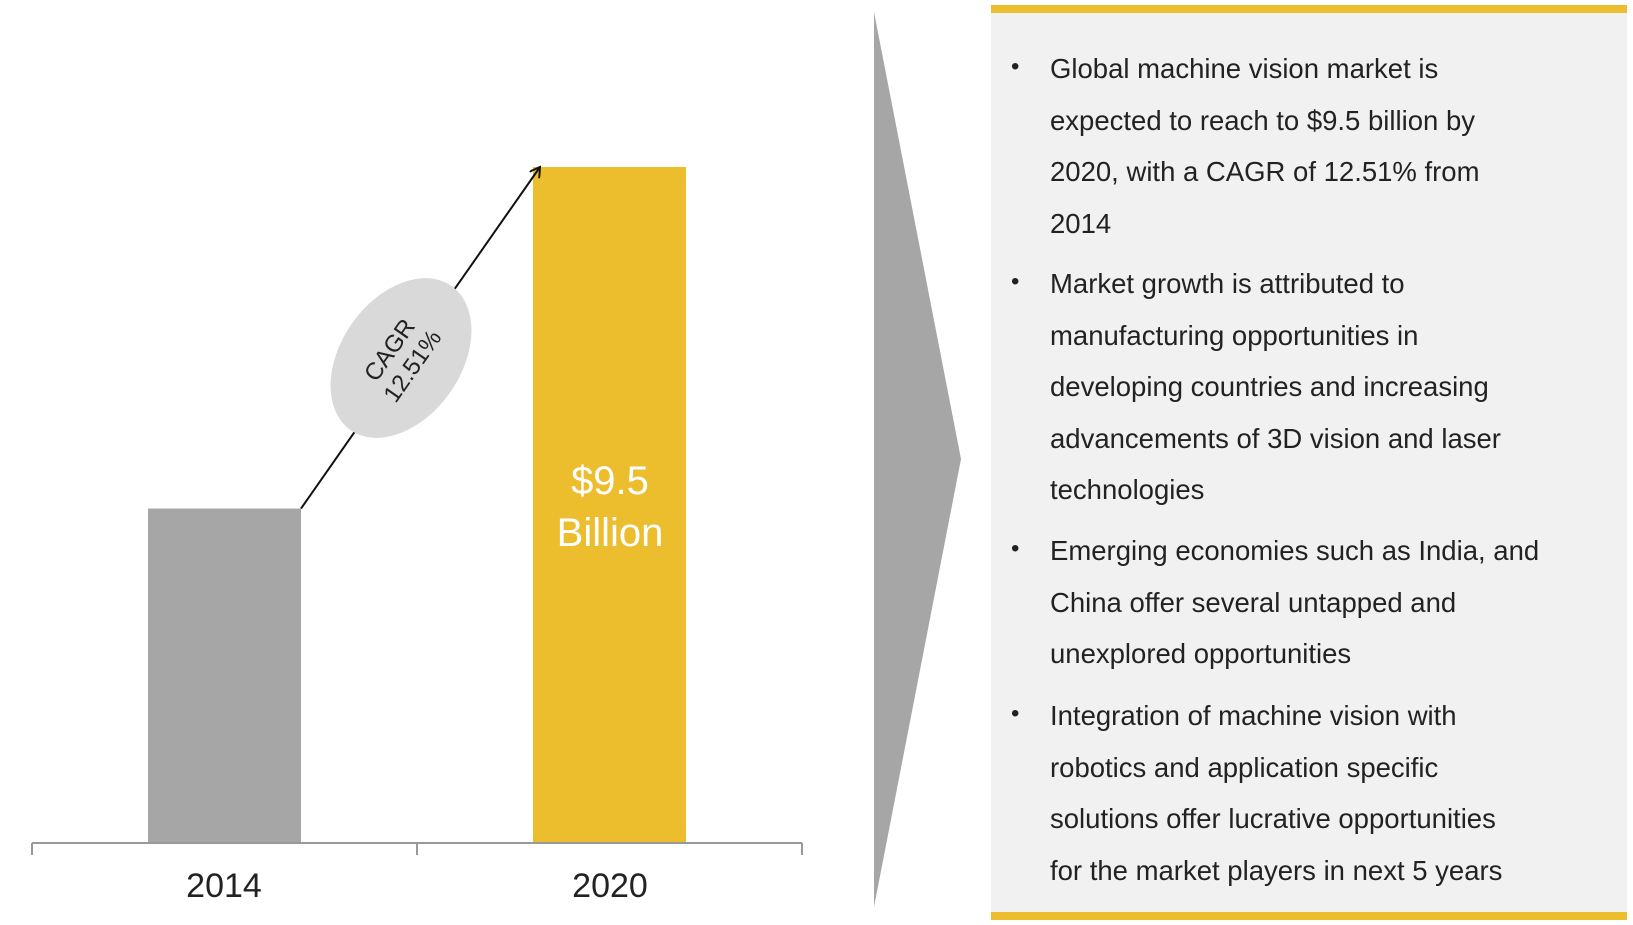 This screenshot has width=1633, height=925. What do you see at coordinates (917, 459) in the screenshot?
I see `chevron-arrow-shape` at bounding box center [917, 459].